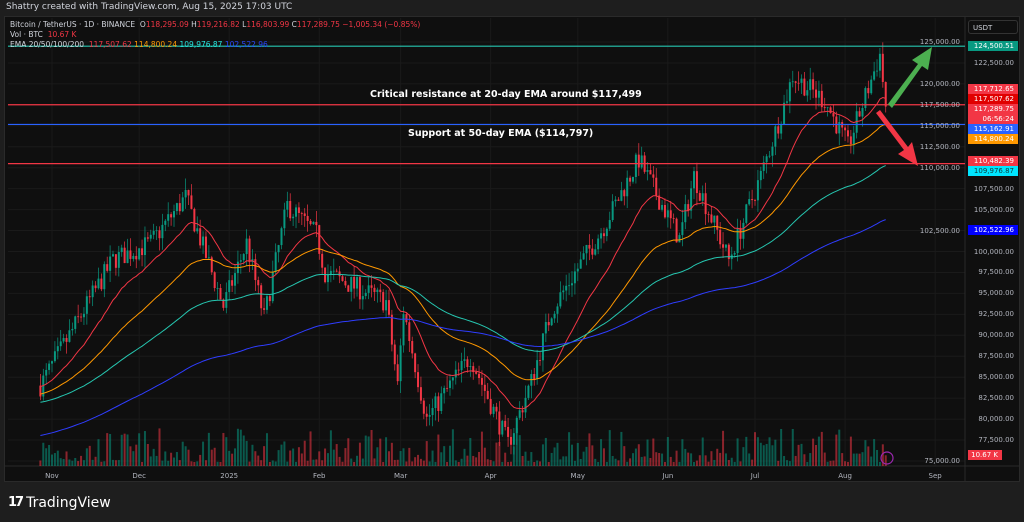 The height and width of the screenshot is (522, 1024). I want to click on change-value: −1,005.34 (−0.85%), so click(381, 24).